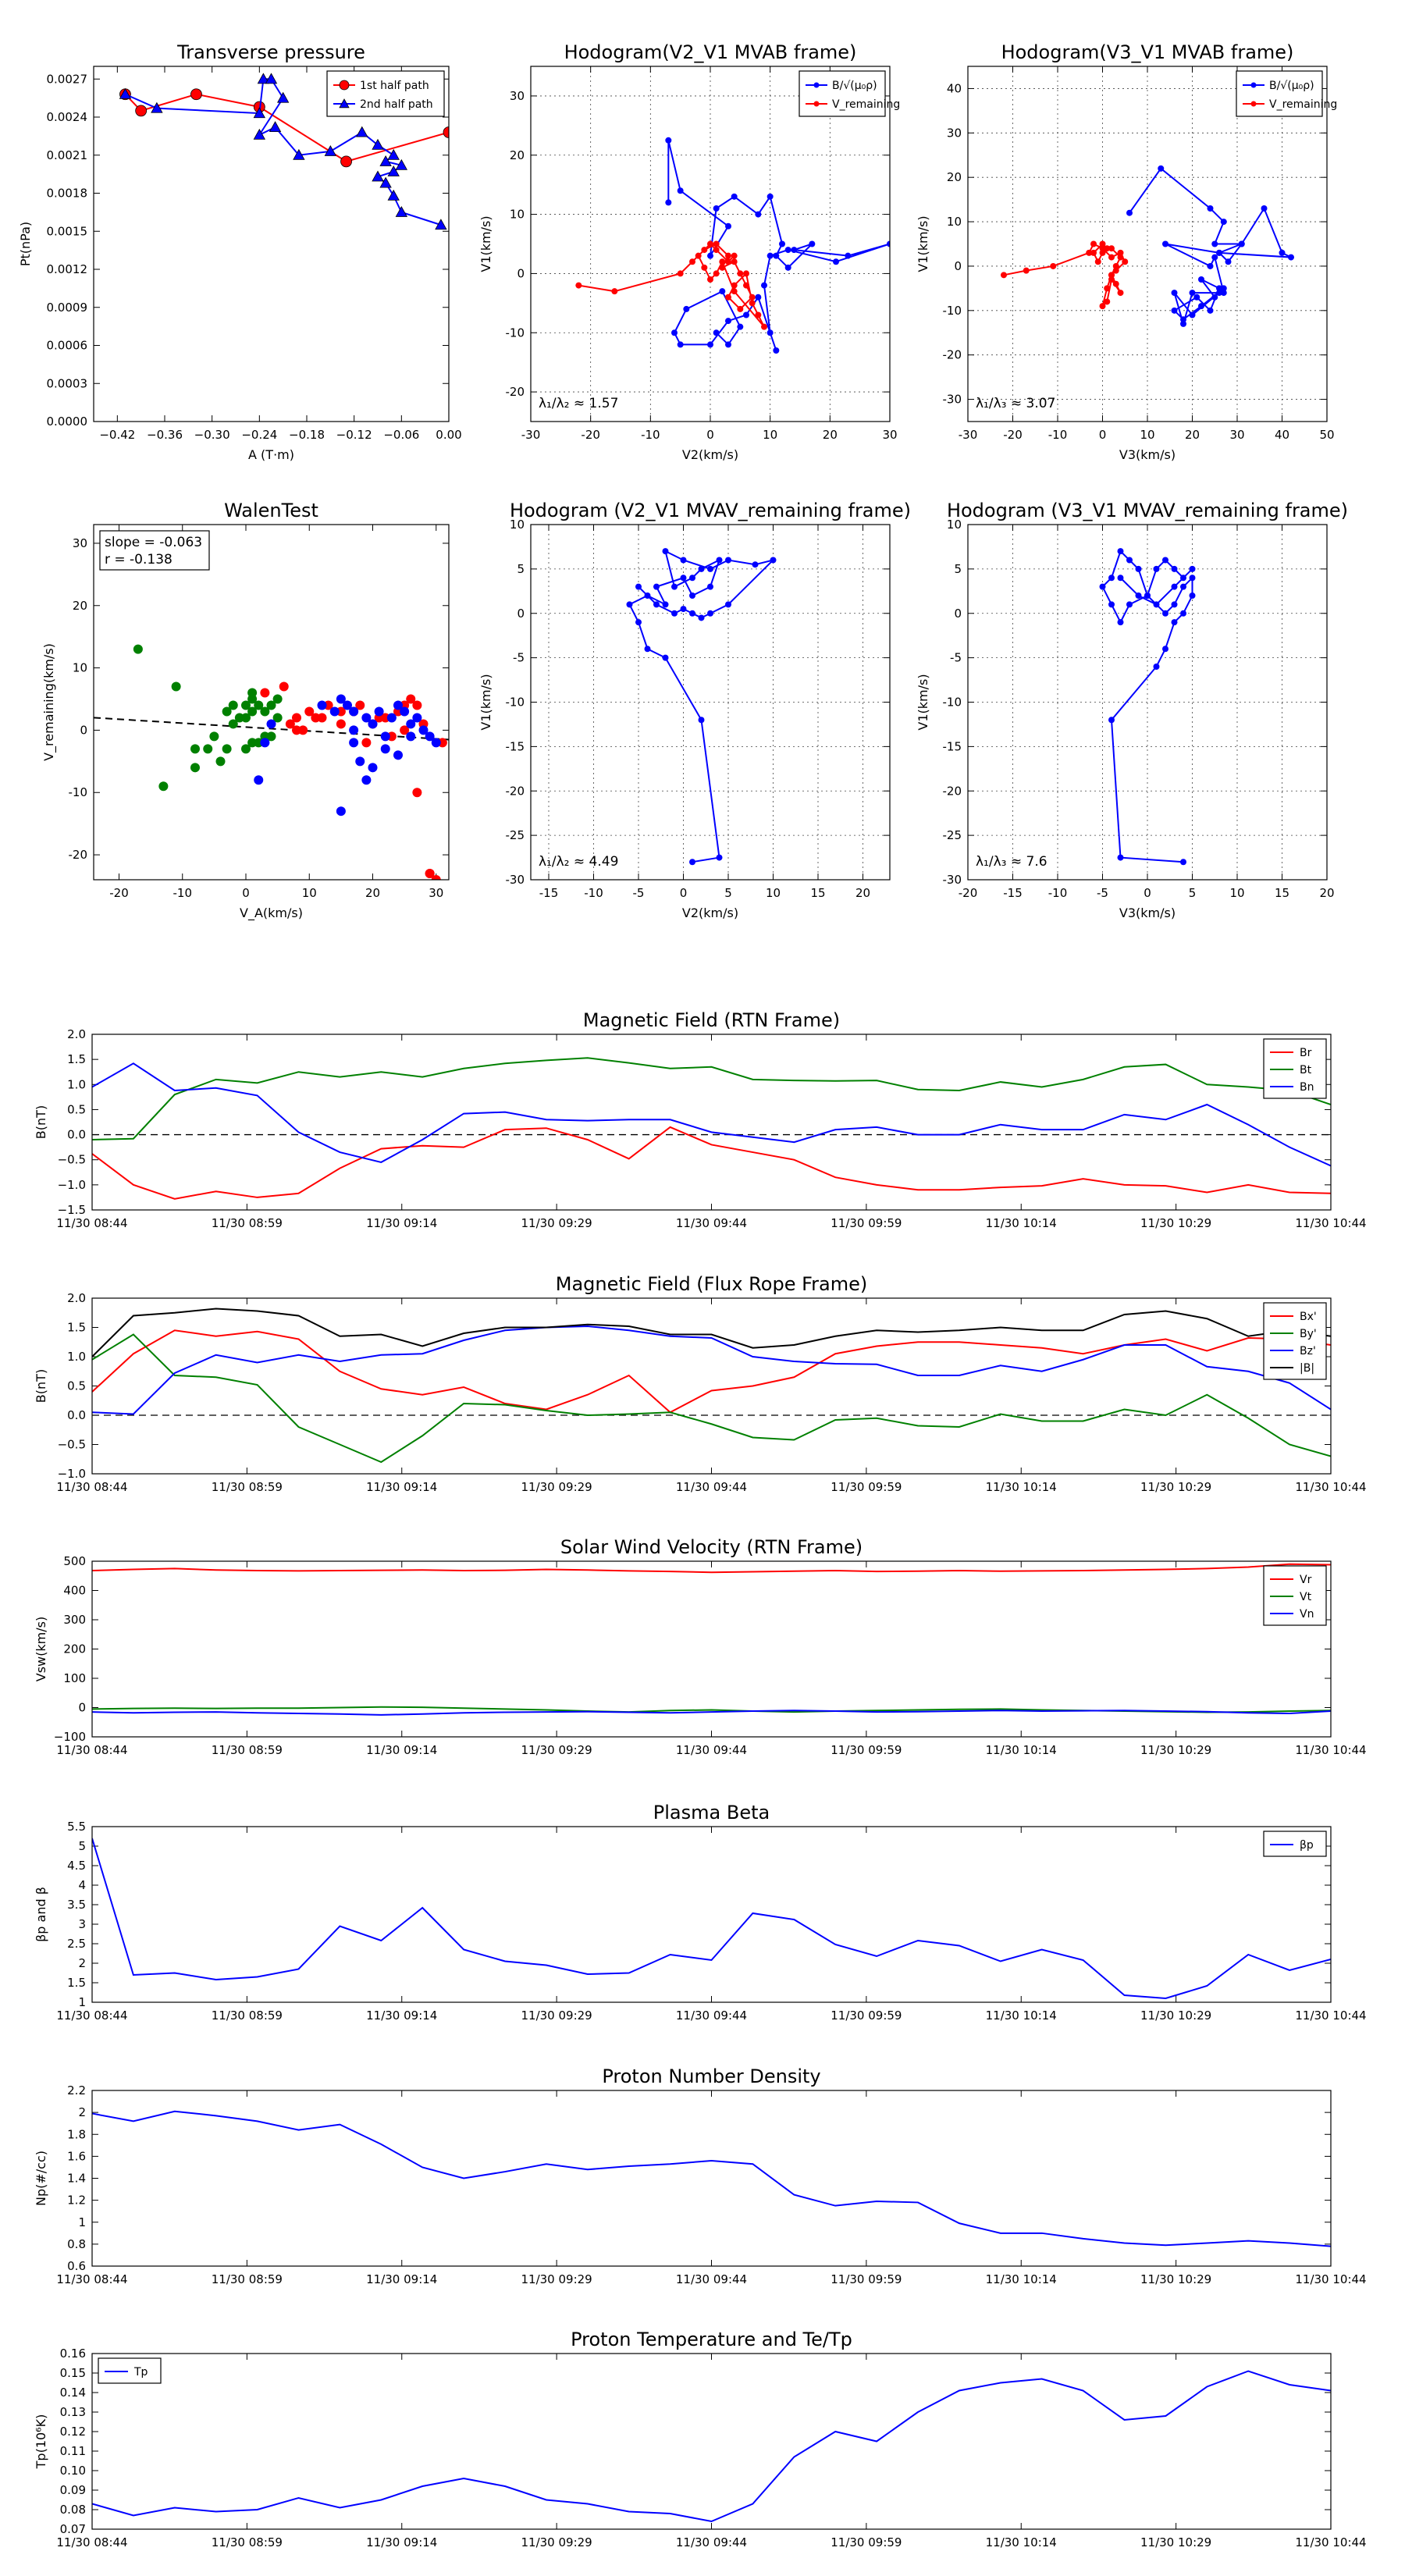 The width and height of the screenshot is (1405, 2576). I want to click on y-tick-label: 0.13, so click(73, 2412).